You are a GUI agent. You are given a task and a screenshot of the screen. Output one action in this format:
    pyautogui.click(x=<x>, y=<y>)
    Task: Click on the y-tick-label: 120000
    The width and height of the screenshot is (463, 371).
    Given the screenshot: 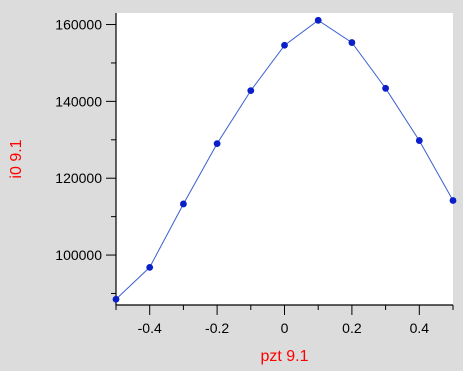 What is the action you would take?
    pyautogui.click(x=78, y=178)
    